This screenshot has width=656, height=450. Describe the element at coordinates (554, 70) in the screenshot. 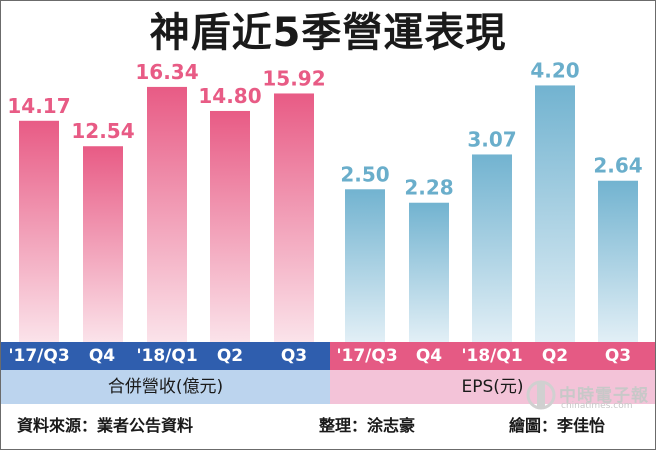

I see `eps-value-label: 4.20` at that location.